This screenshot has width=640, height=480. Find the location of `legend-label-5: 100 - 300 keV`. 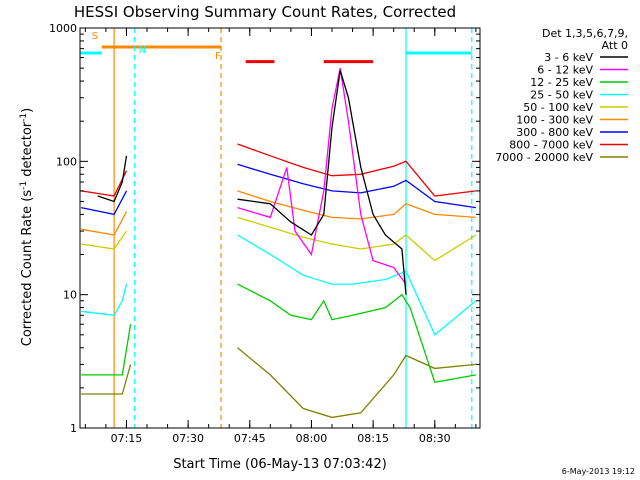

legend-label-5: 100 - 300 keV is located at coordinates (554, 120).